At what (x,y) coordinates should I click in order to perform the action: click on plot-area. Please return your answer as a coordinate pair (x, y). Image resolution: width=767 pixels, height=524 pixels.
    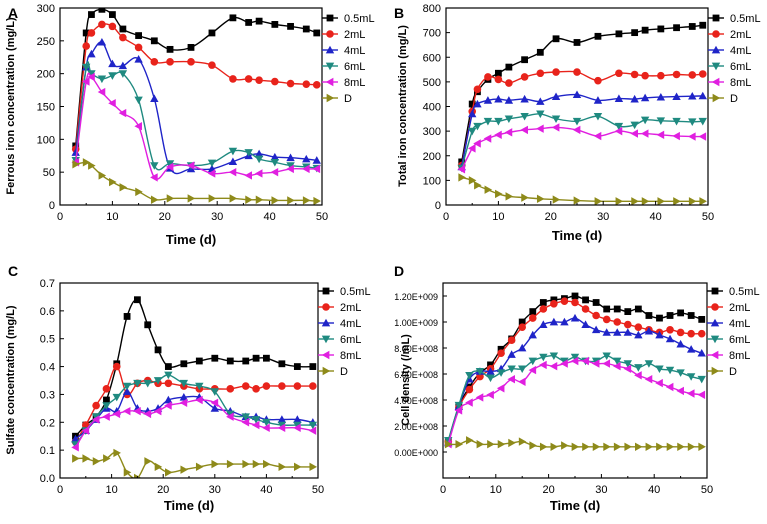
    Looking at the image, I should click on (575, 371).